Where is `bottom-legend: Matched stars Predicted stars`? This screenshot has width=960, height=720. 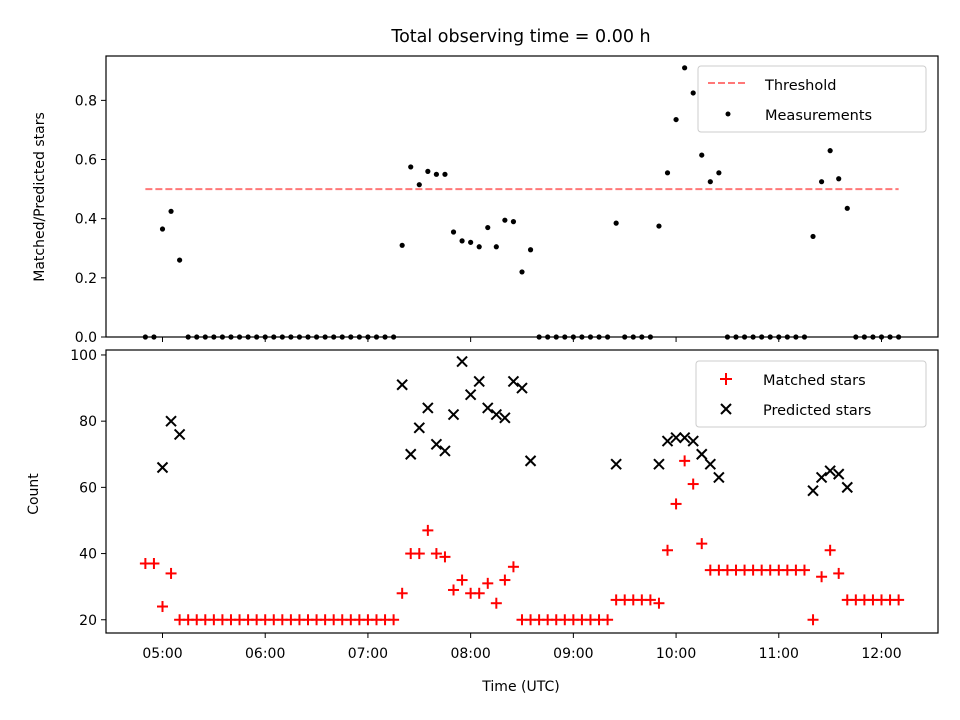
bottom-legend: Matched stars Predicted stars is located at coordinates (811, 394).